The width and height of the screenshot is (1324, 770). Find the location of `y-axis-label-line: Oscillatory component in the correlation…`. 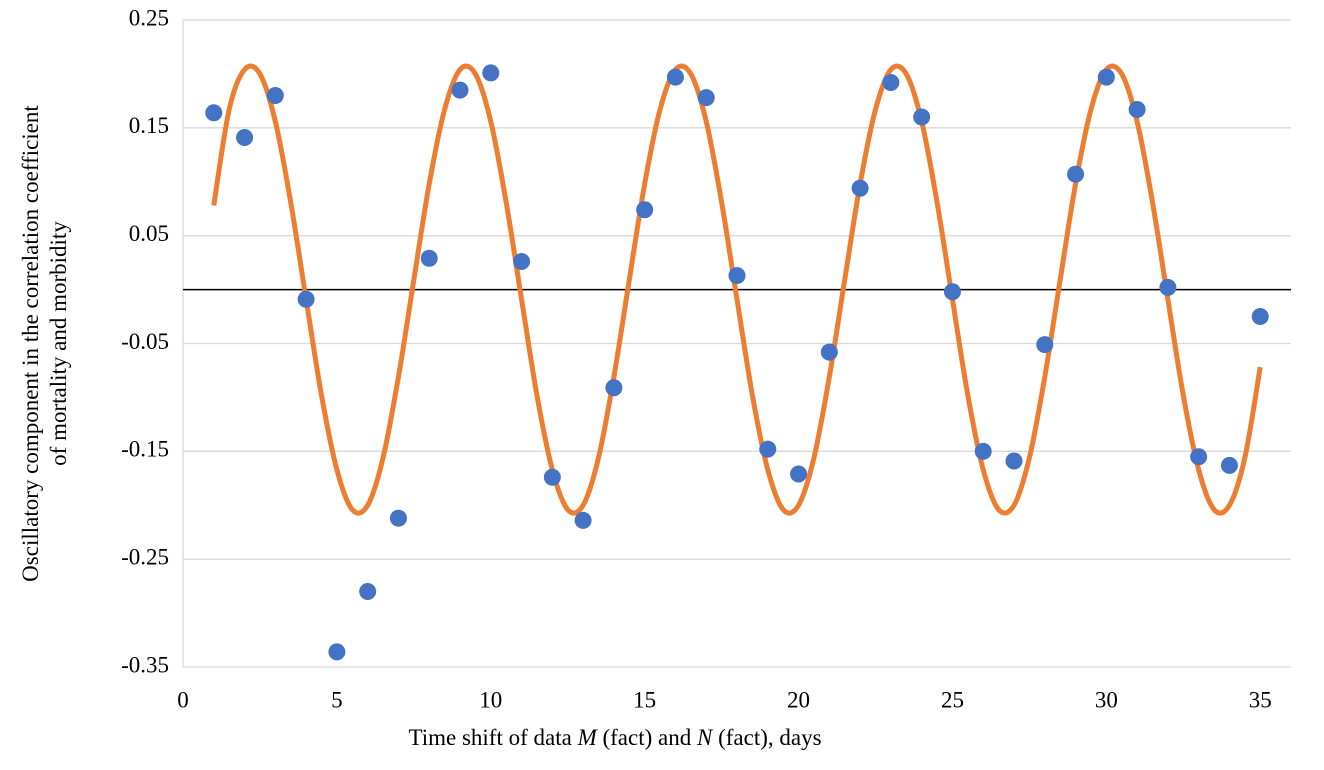

y-axis-label-line: Oscillatory component in the correlation… is located at coordinates (30, 343).